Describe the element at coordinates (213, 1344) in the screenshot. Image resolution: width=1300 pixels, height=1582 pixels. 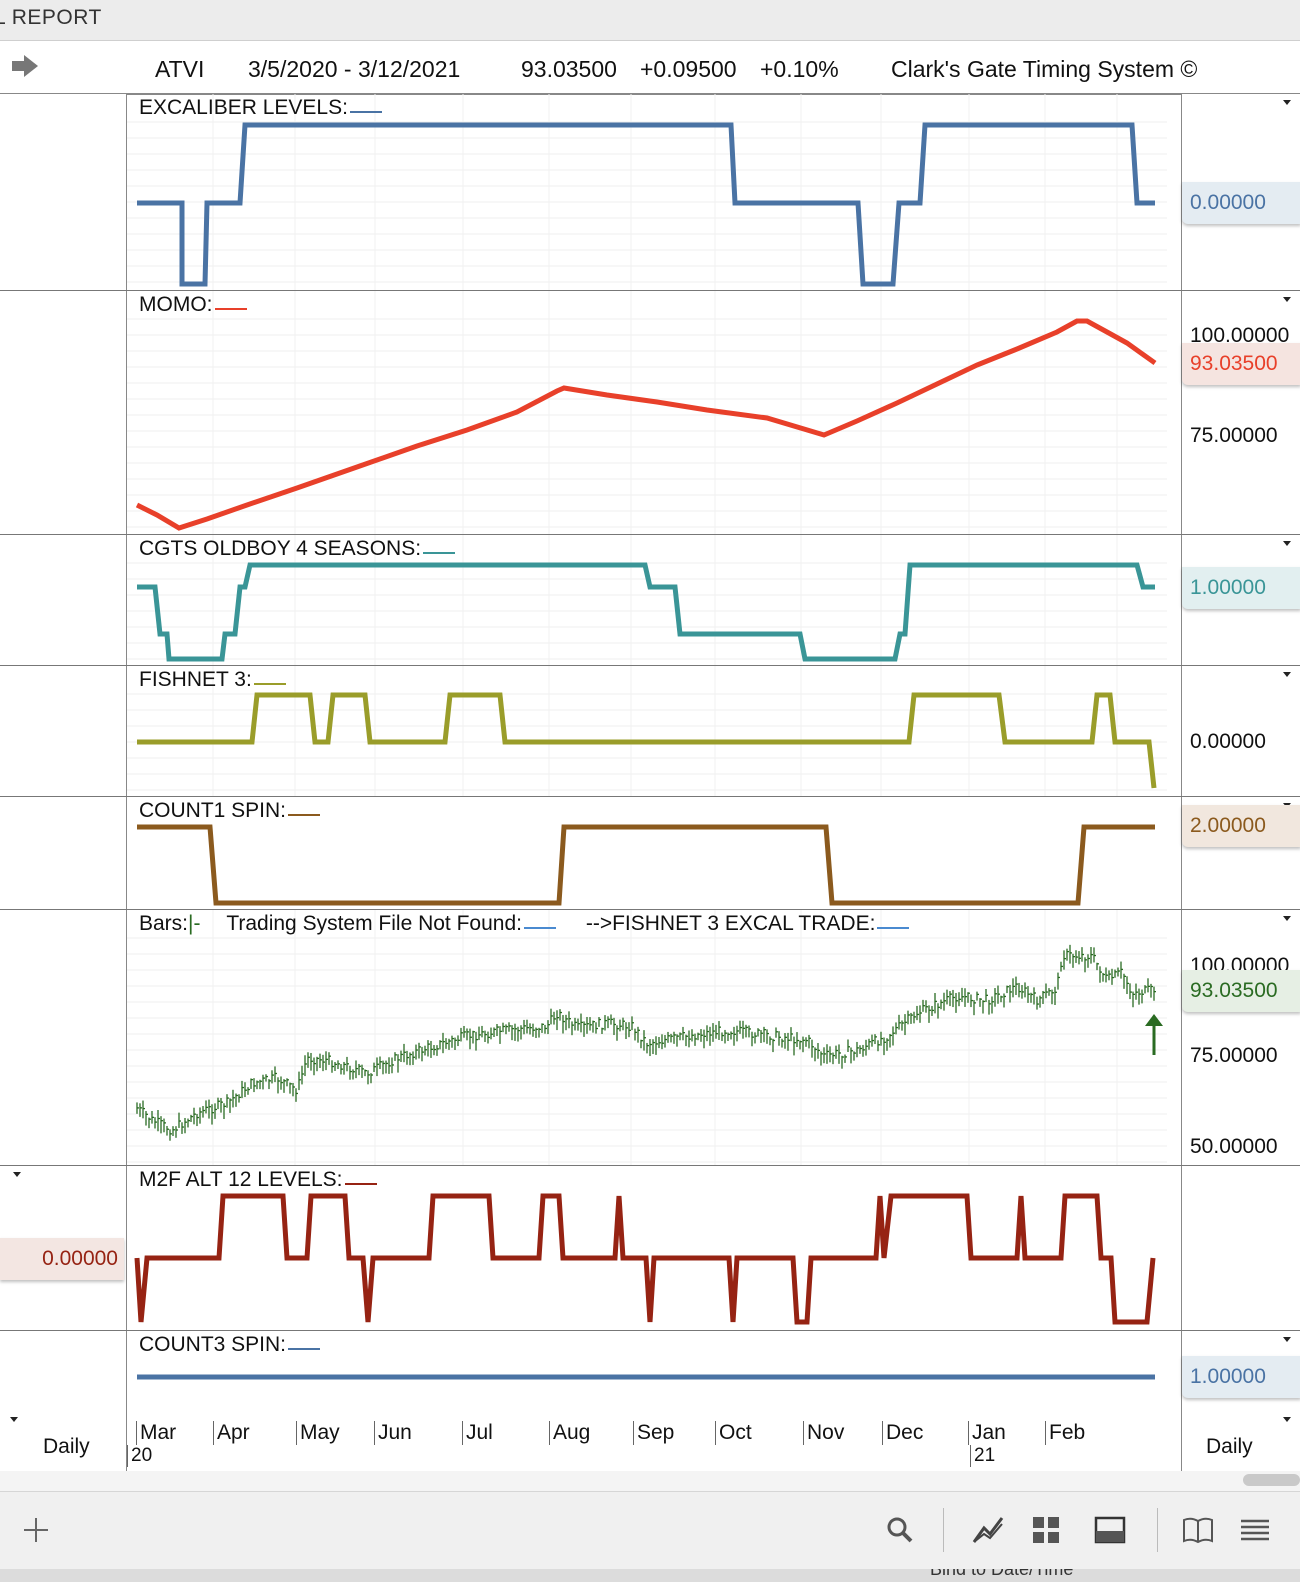
I see `pane-label: COUNT3 SPIN:` at that location.